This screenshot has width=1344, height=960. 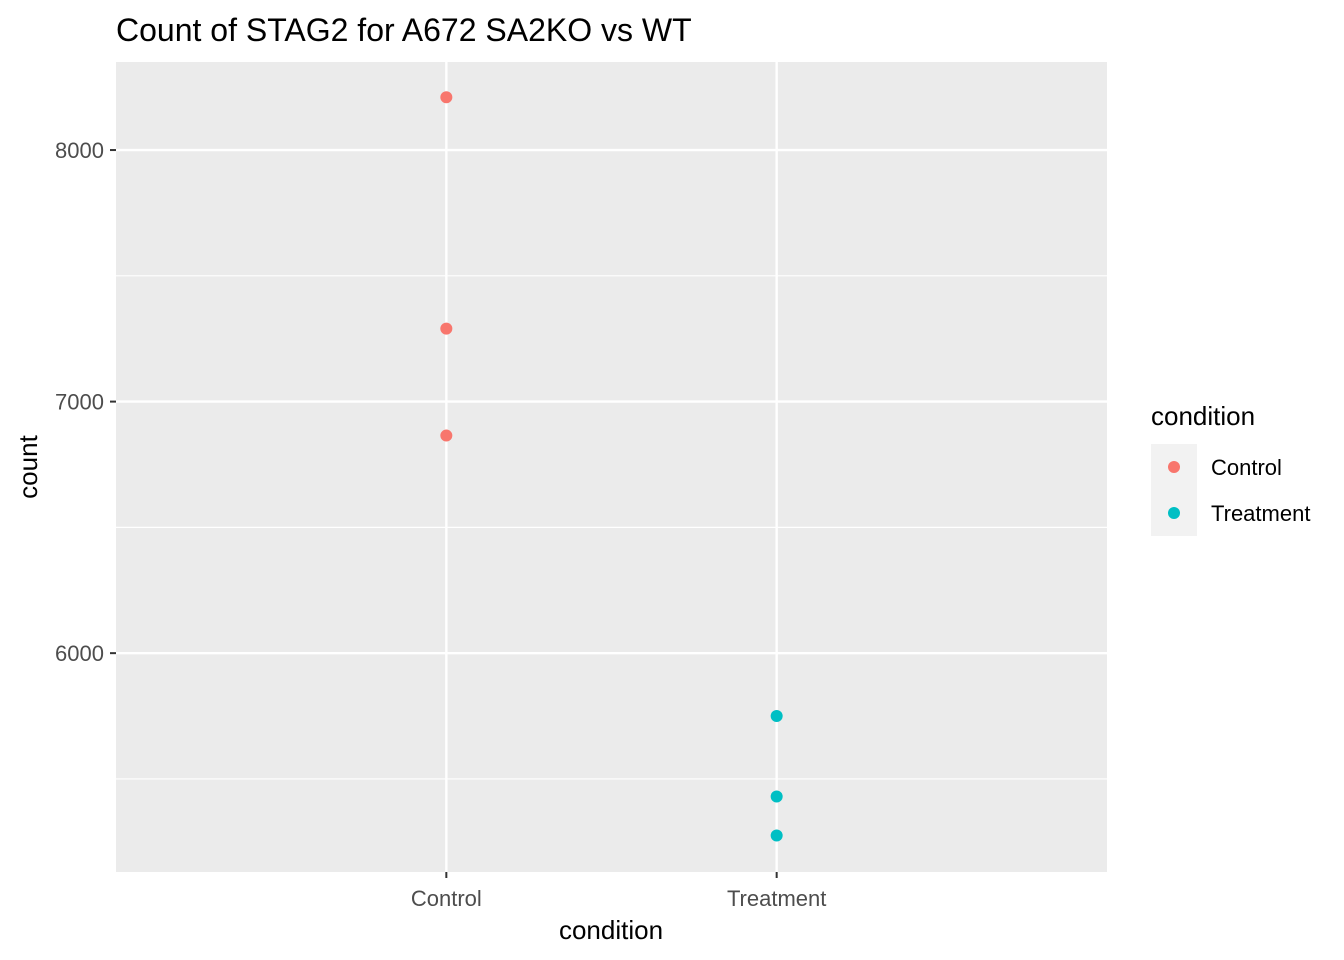 What do you see at coordinates (1260, 513) in the screenshot?
I see `legend-label: Treatment` at bounding box center [1260, 513].